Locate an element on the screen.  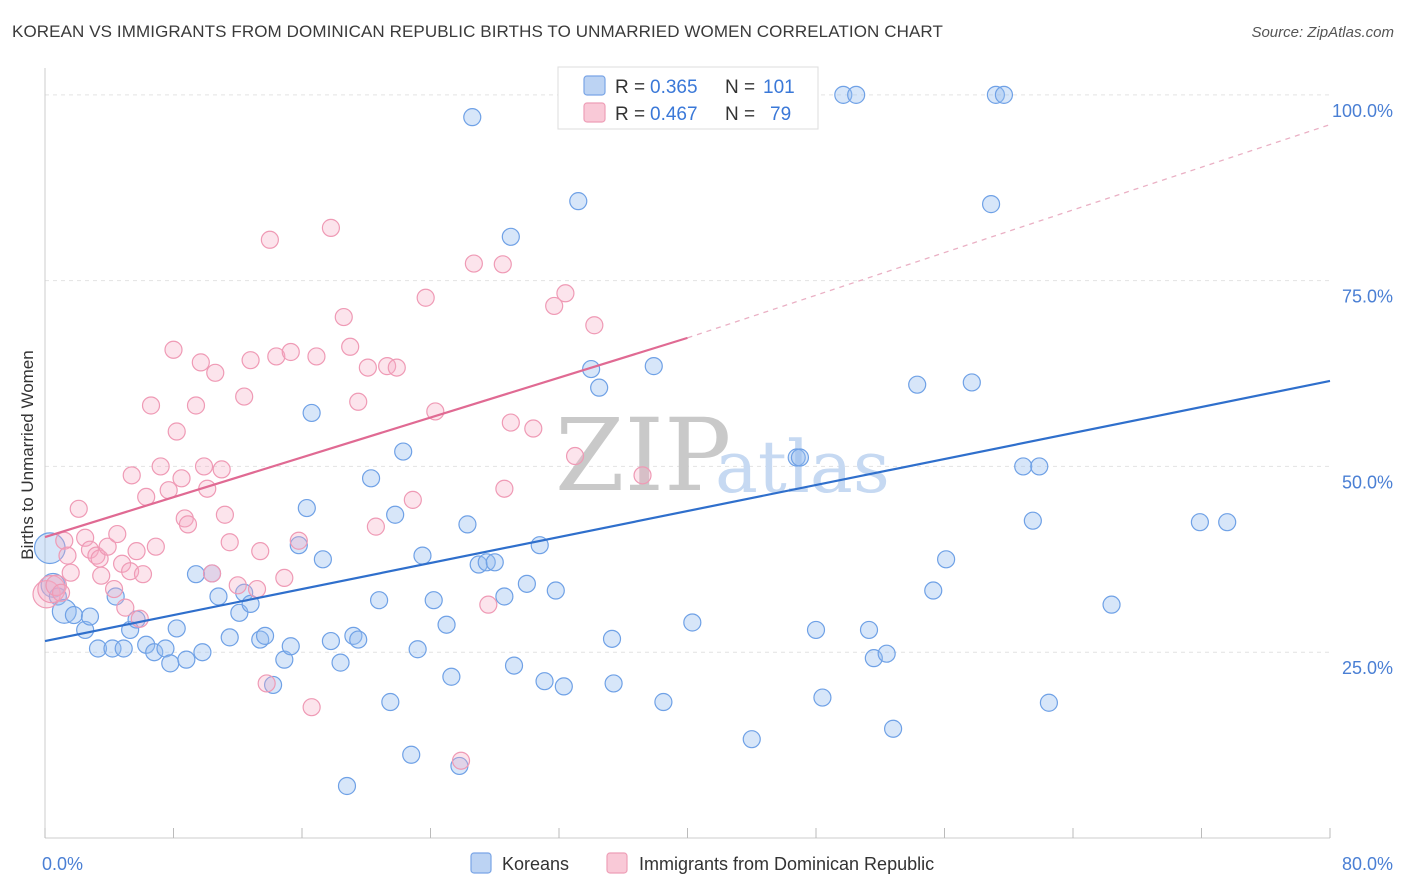
y-tick-label-3: 100.0% is located at coordinates (1362, 111).